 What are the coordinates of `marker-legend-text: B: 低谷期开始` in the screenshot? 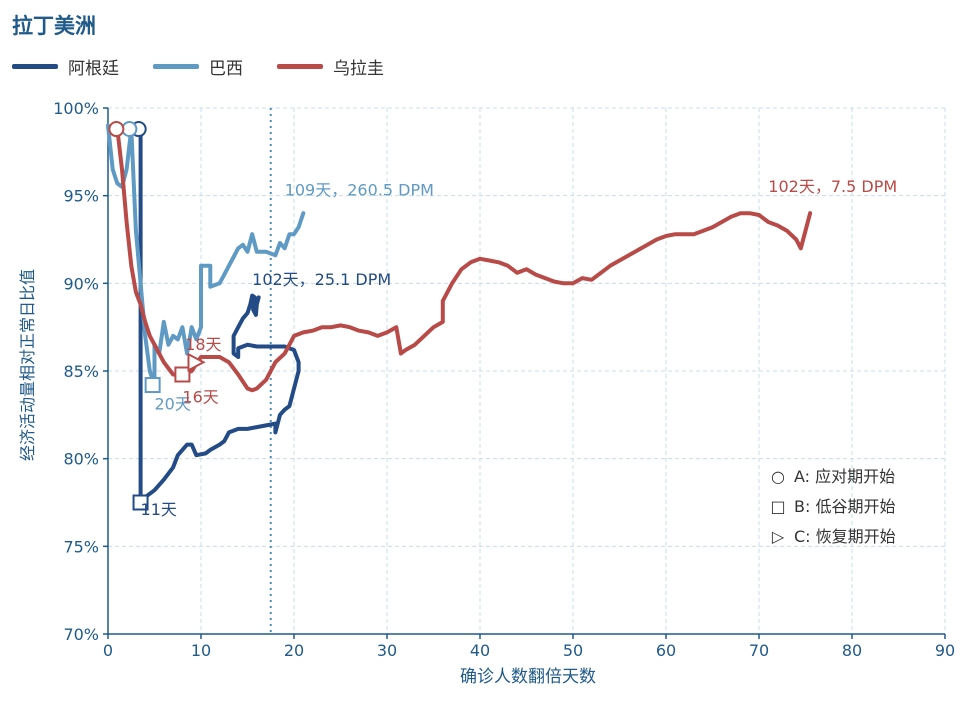 It's located at (845, 506).